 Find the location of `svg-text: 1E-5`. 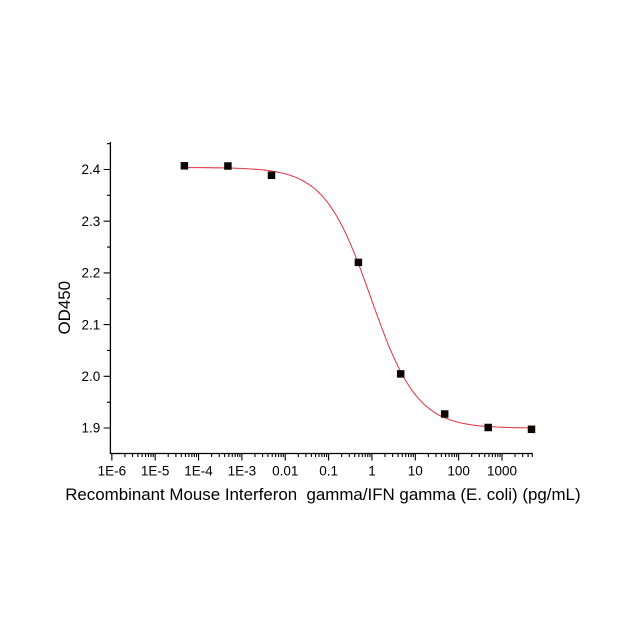

svg-text: 1E-5 is located at coordinates (155, 471).